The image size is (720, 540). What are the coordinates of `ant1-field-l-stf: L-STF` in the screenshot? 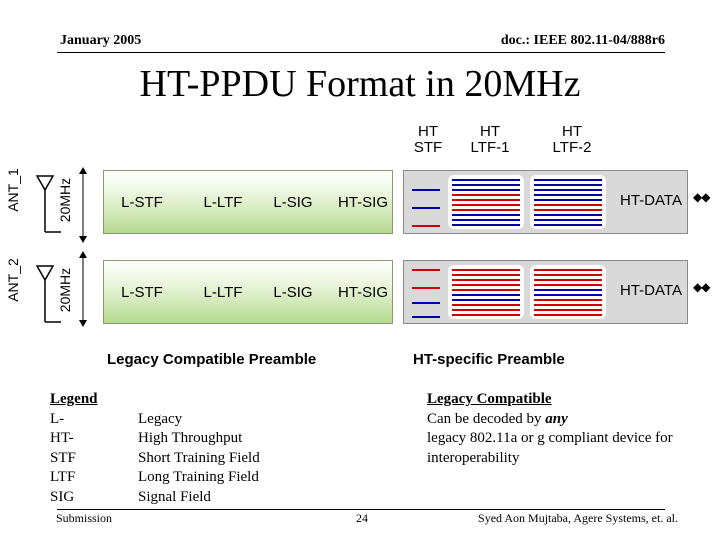 It's located at (142, 202).